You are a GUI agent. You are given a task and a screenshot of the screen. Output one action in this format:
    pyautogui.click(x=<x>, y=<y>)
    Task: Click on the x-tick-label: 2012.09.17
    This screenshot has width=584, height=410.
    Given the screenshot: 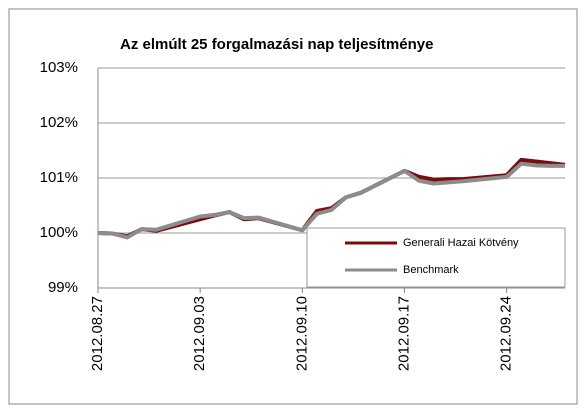 What is the action you would take?
    pyautogui.click(x=403, y=333)
    